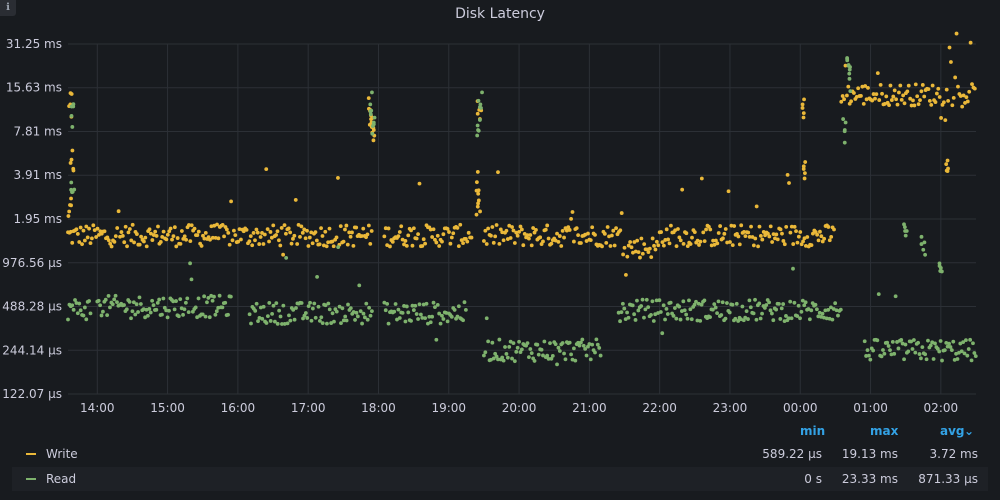 Image resolution: width=1000 pixels, height=500 pixels. What do you see at coordinates (34, 44) in the screenshot?
I see `y-tick-label: 31.25 ms` at bounding box center [34, 44].